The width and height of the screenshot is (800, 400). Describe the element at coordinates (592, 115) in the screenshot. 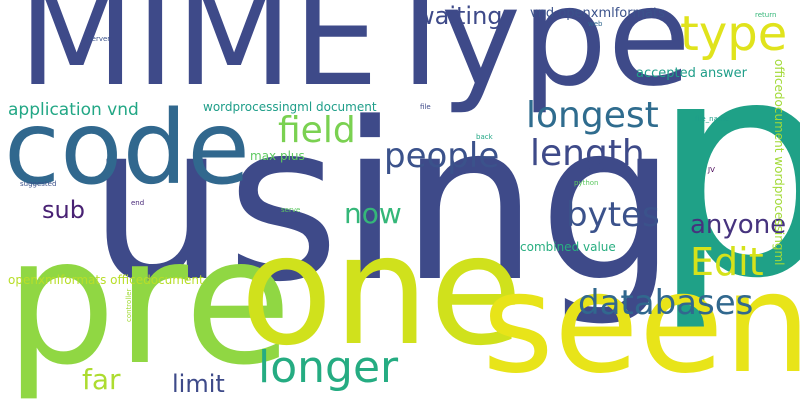

I see `word: longest` at that location.